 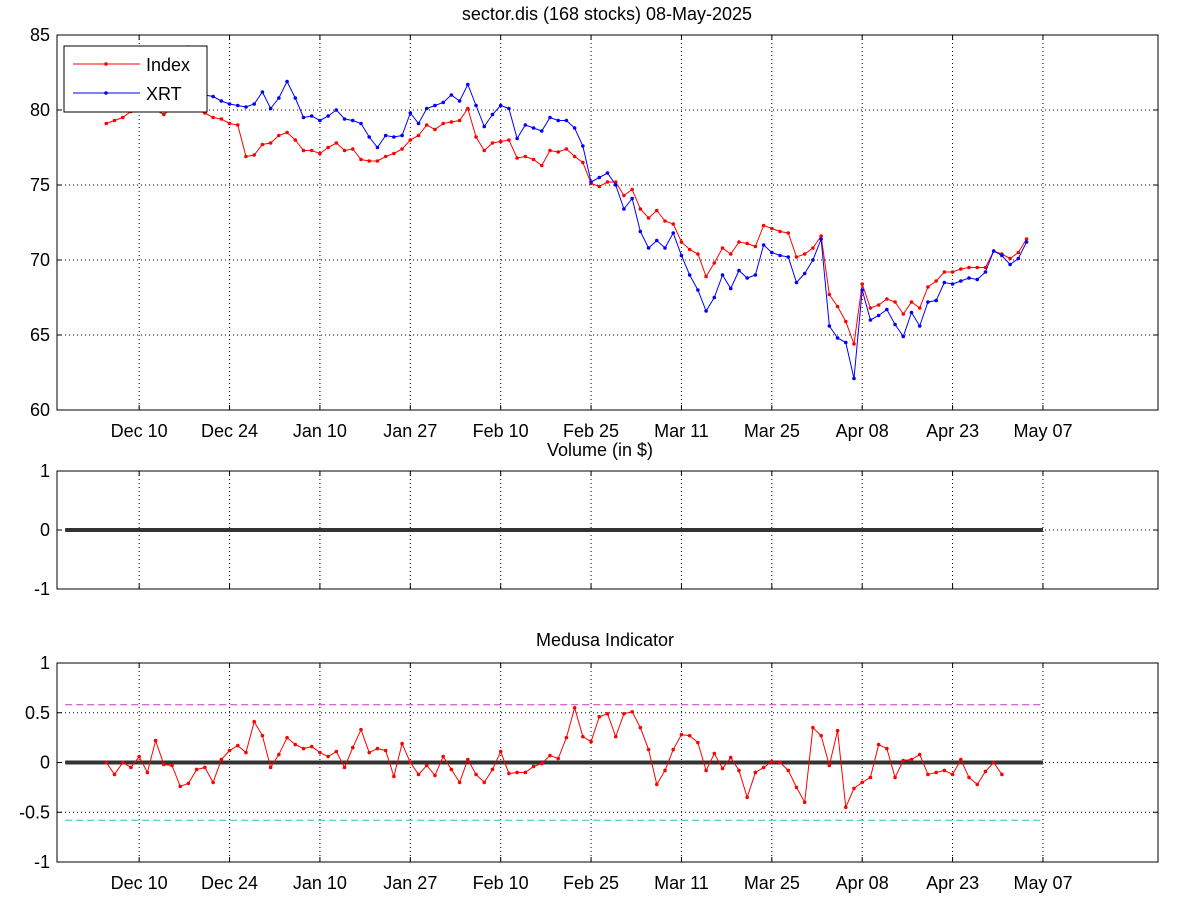 What do you see at coordinates (40, 260) in the screenshot?
I see `y-tick-label: 70` at bounding box center [40, 260].